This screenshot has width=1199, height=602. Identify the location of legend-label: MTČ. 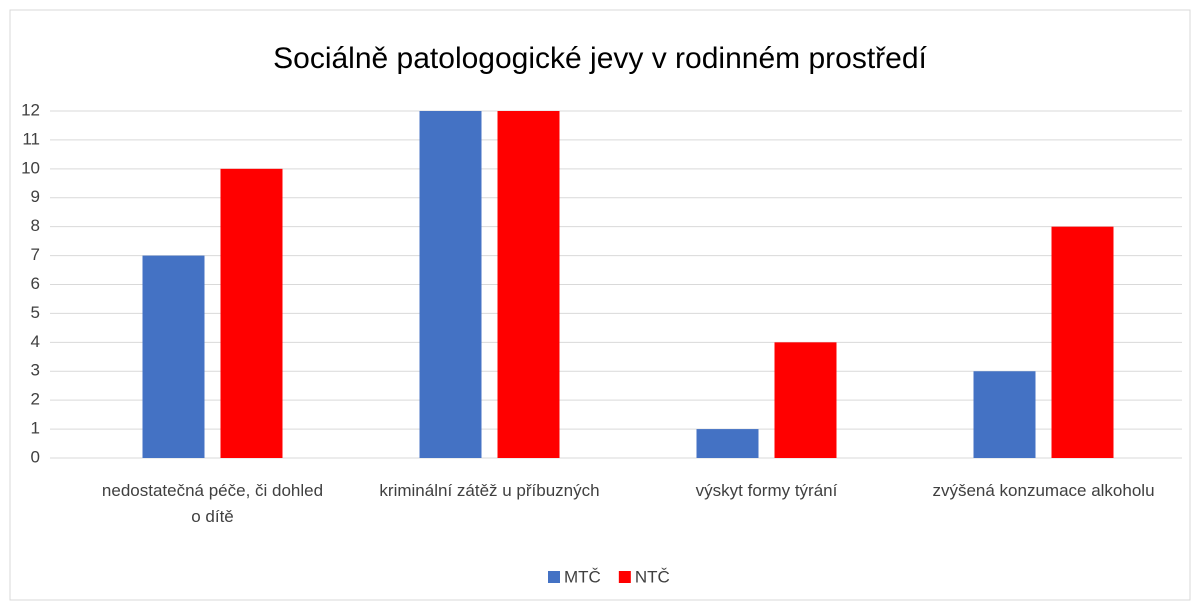
(582, 576).